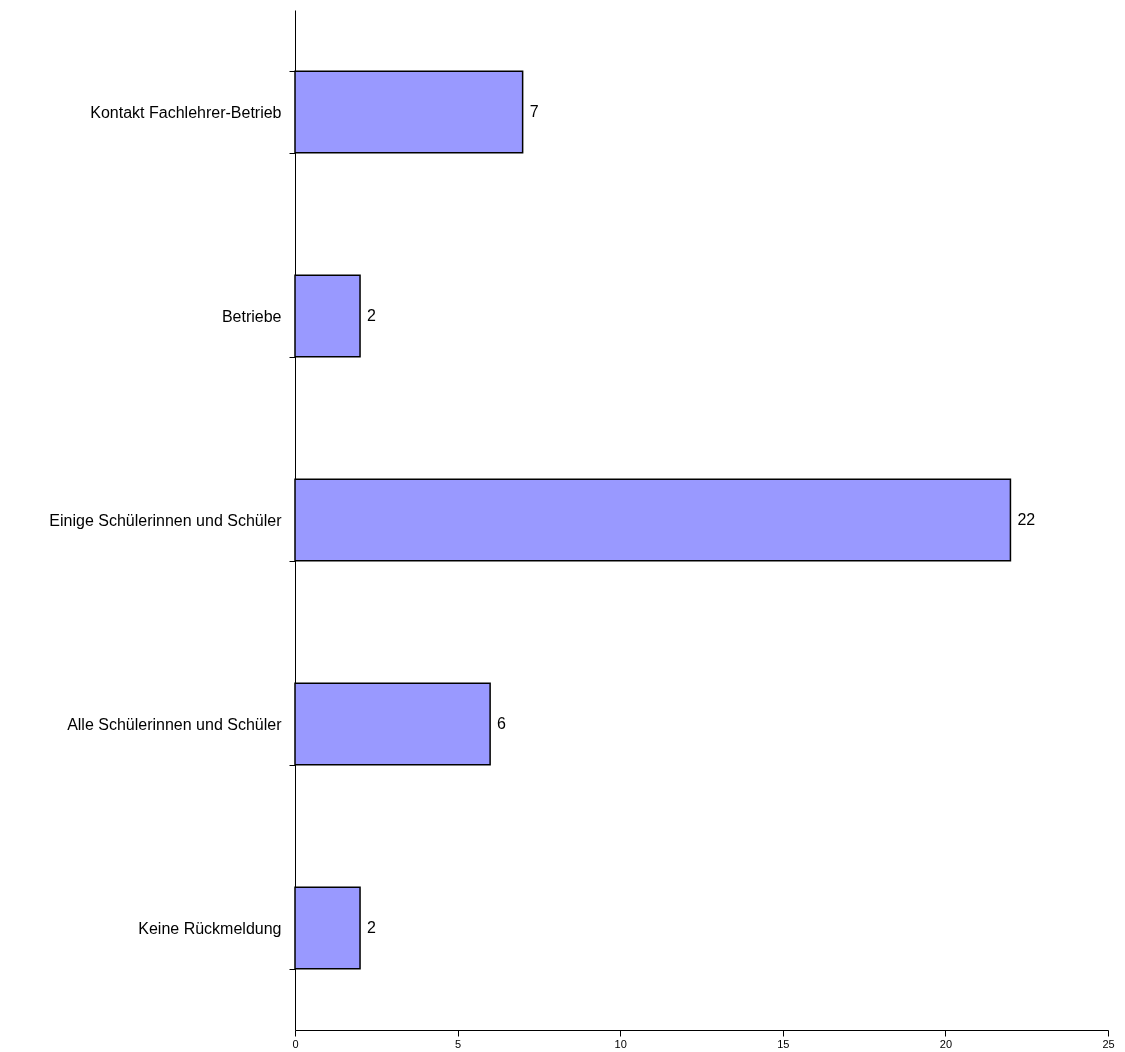 This screenshot has width=1125, height=1052. What do you see at coordinates (175, 724) in the screenshot?
I see `y-tick-label: Alle Schülerinnen und Schüler` at bounding box center [175, 724].